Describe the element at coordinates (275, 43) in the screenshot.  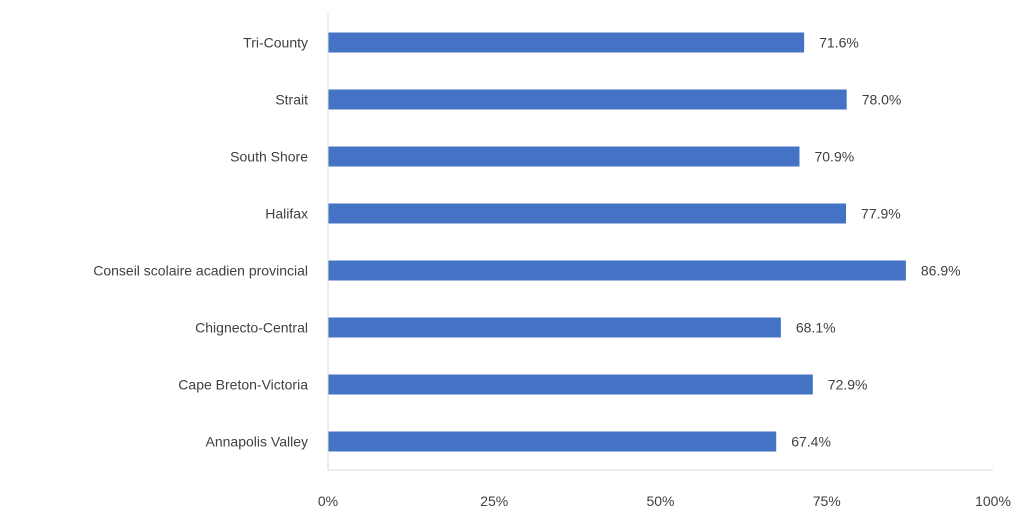
I see `category-label: Tri-County` at that location.